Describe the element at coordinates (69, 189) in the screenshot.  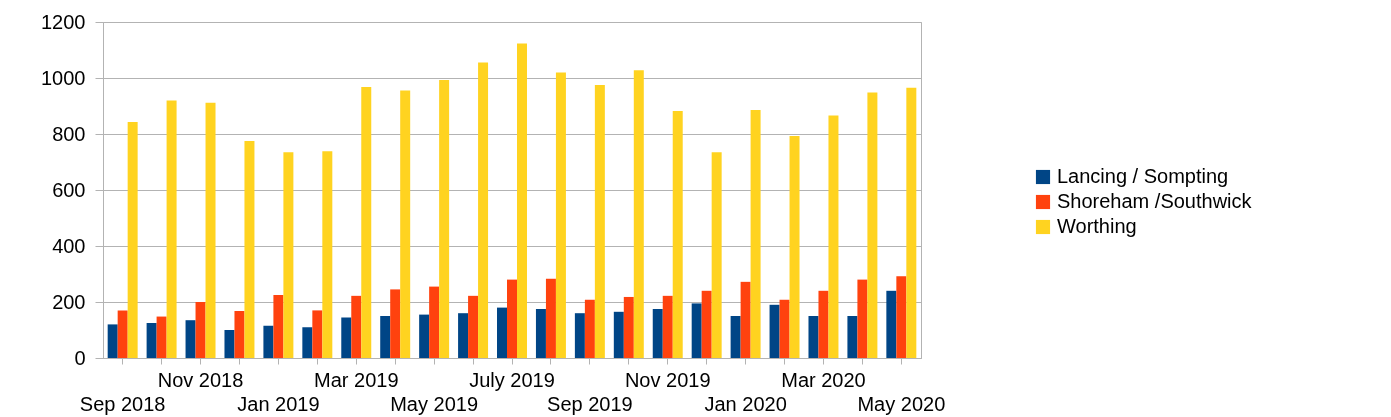
I see `y-tick-label: 600` at that location.